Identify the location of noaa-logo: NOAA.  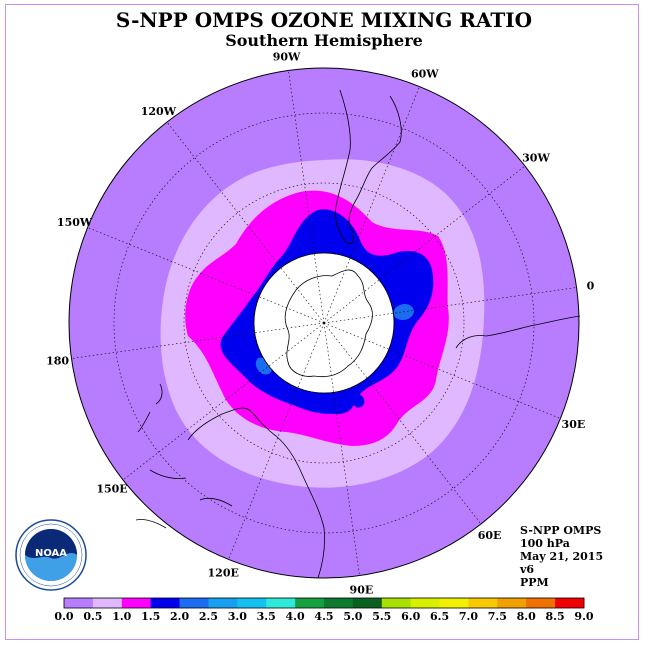
(51, 555).